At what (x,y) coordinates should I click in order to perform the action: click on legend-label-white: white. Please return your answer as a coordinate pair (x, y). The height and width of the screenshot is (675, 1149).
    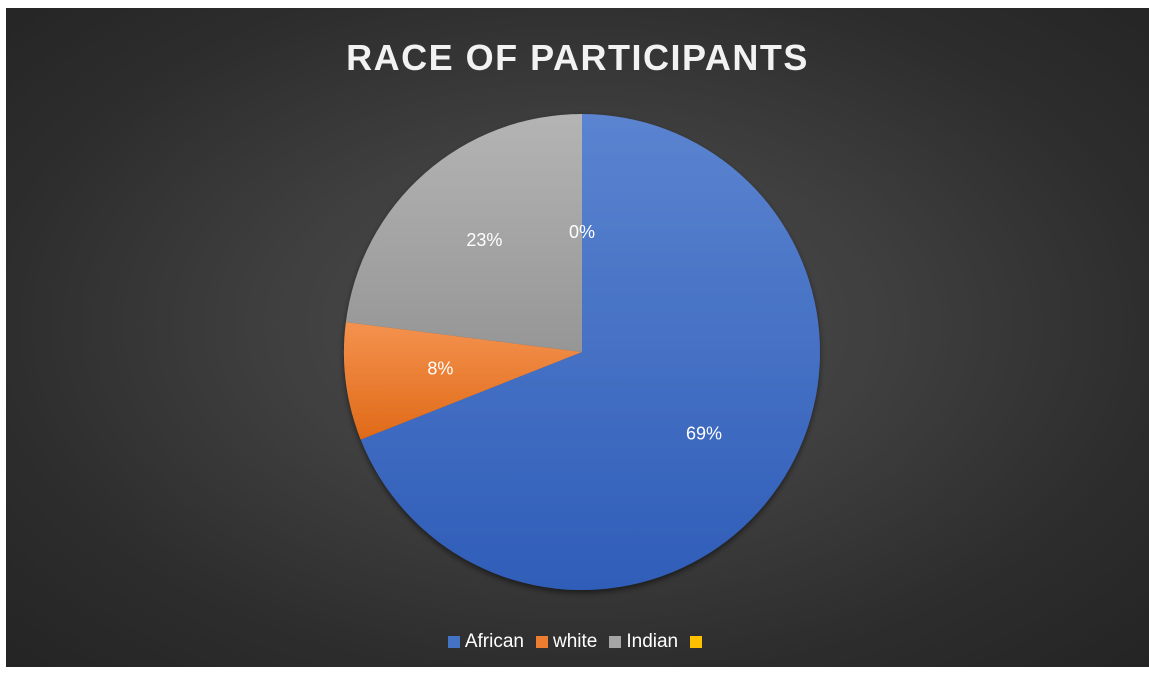
    Looking at the image, I should click on (575, 641).